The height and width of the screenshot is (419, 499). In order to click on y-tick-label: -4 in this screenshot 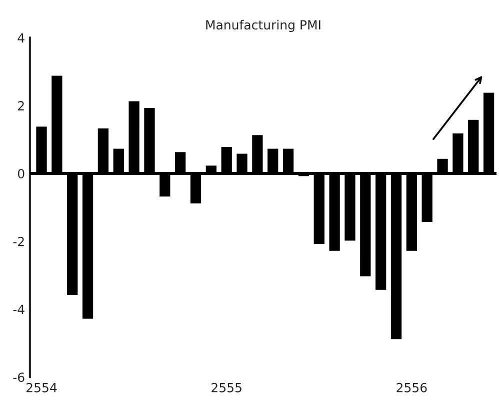, I will do `click(18, 309)`.